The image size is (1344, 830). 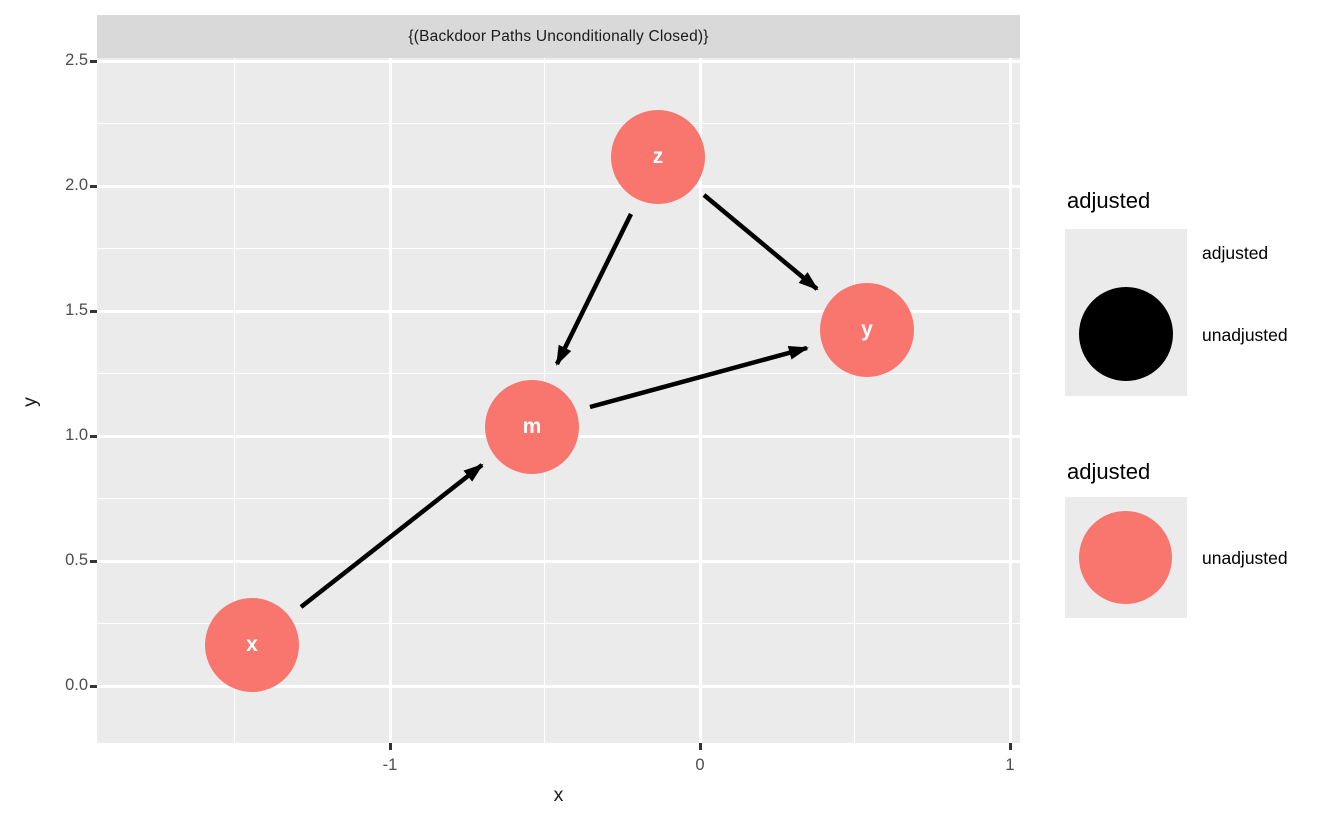 I want to click on dag-node-label: x, so click(x=252, y=644).